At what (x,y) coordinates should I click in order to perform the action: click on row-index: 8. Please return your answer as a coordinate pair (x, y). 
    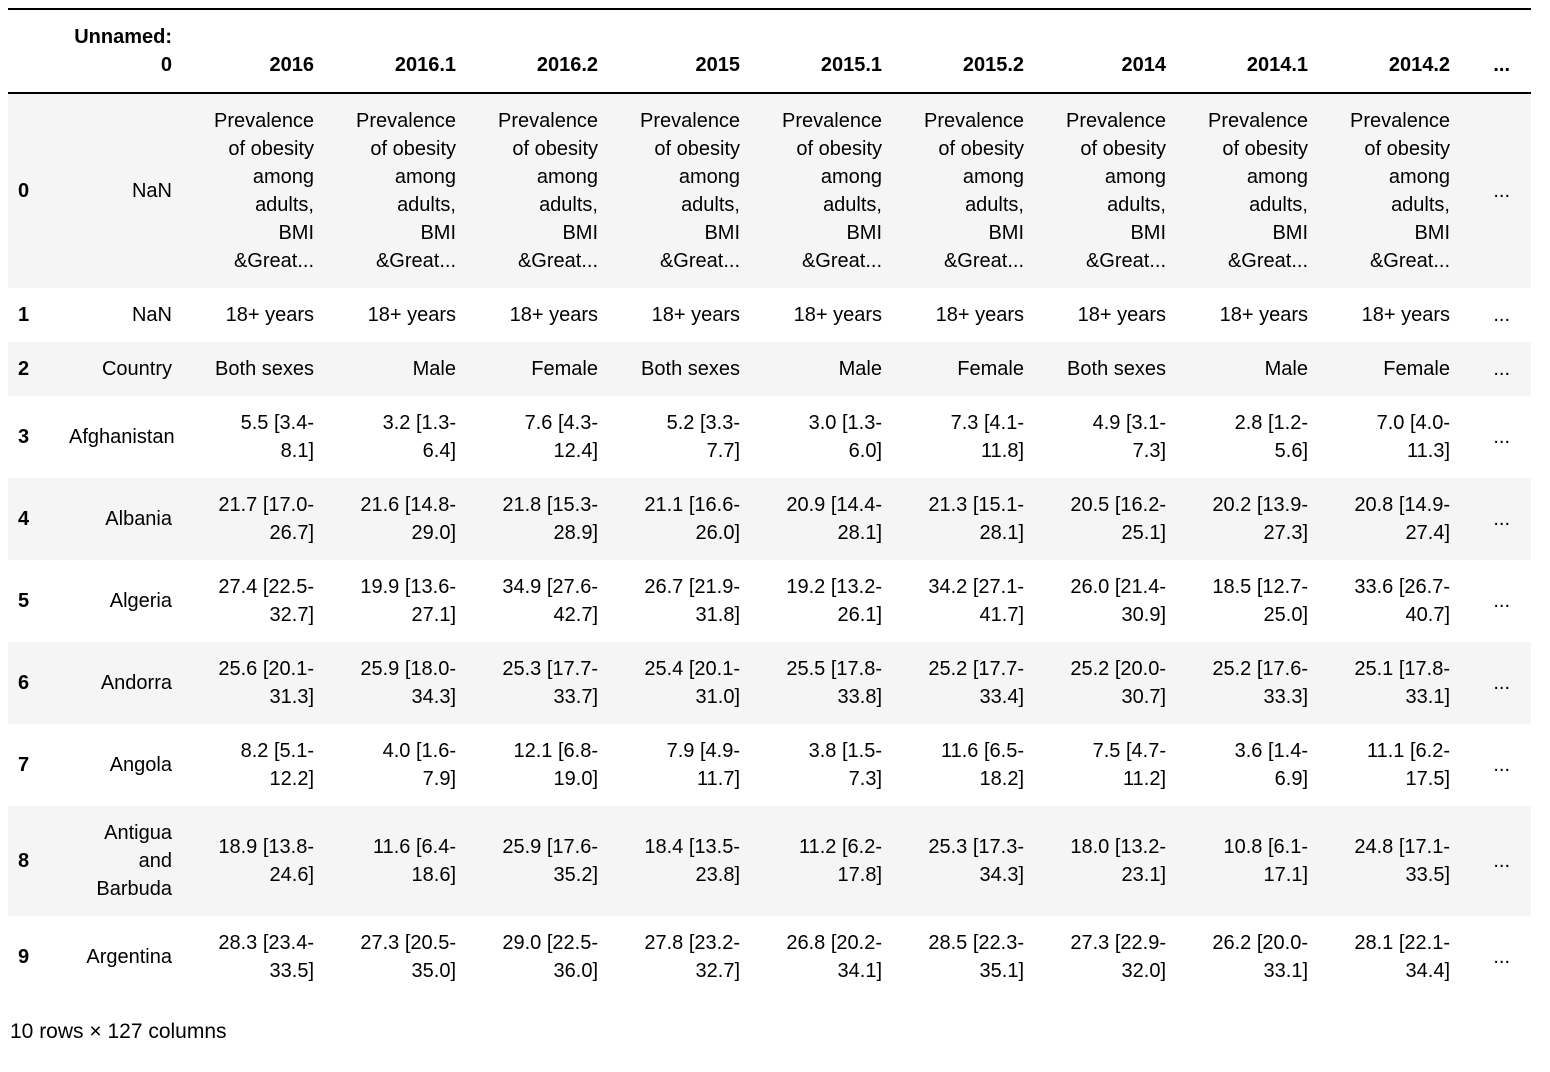
    Looking at the image, I should click on (24, 861).